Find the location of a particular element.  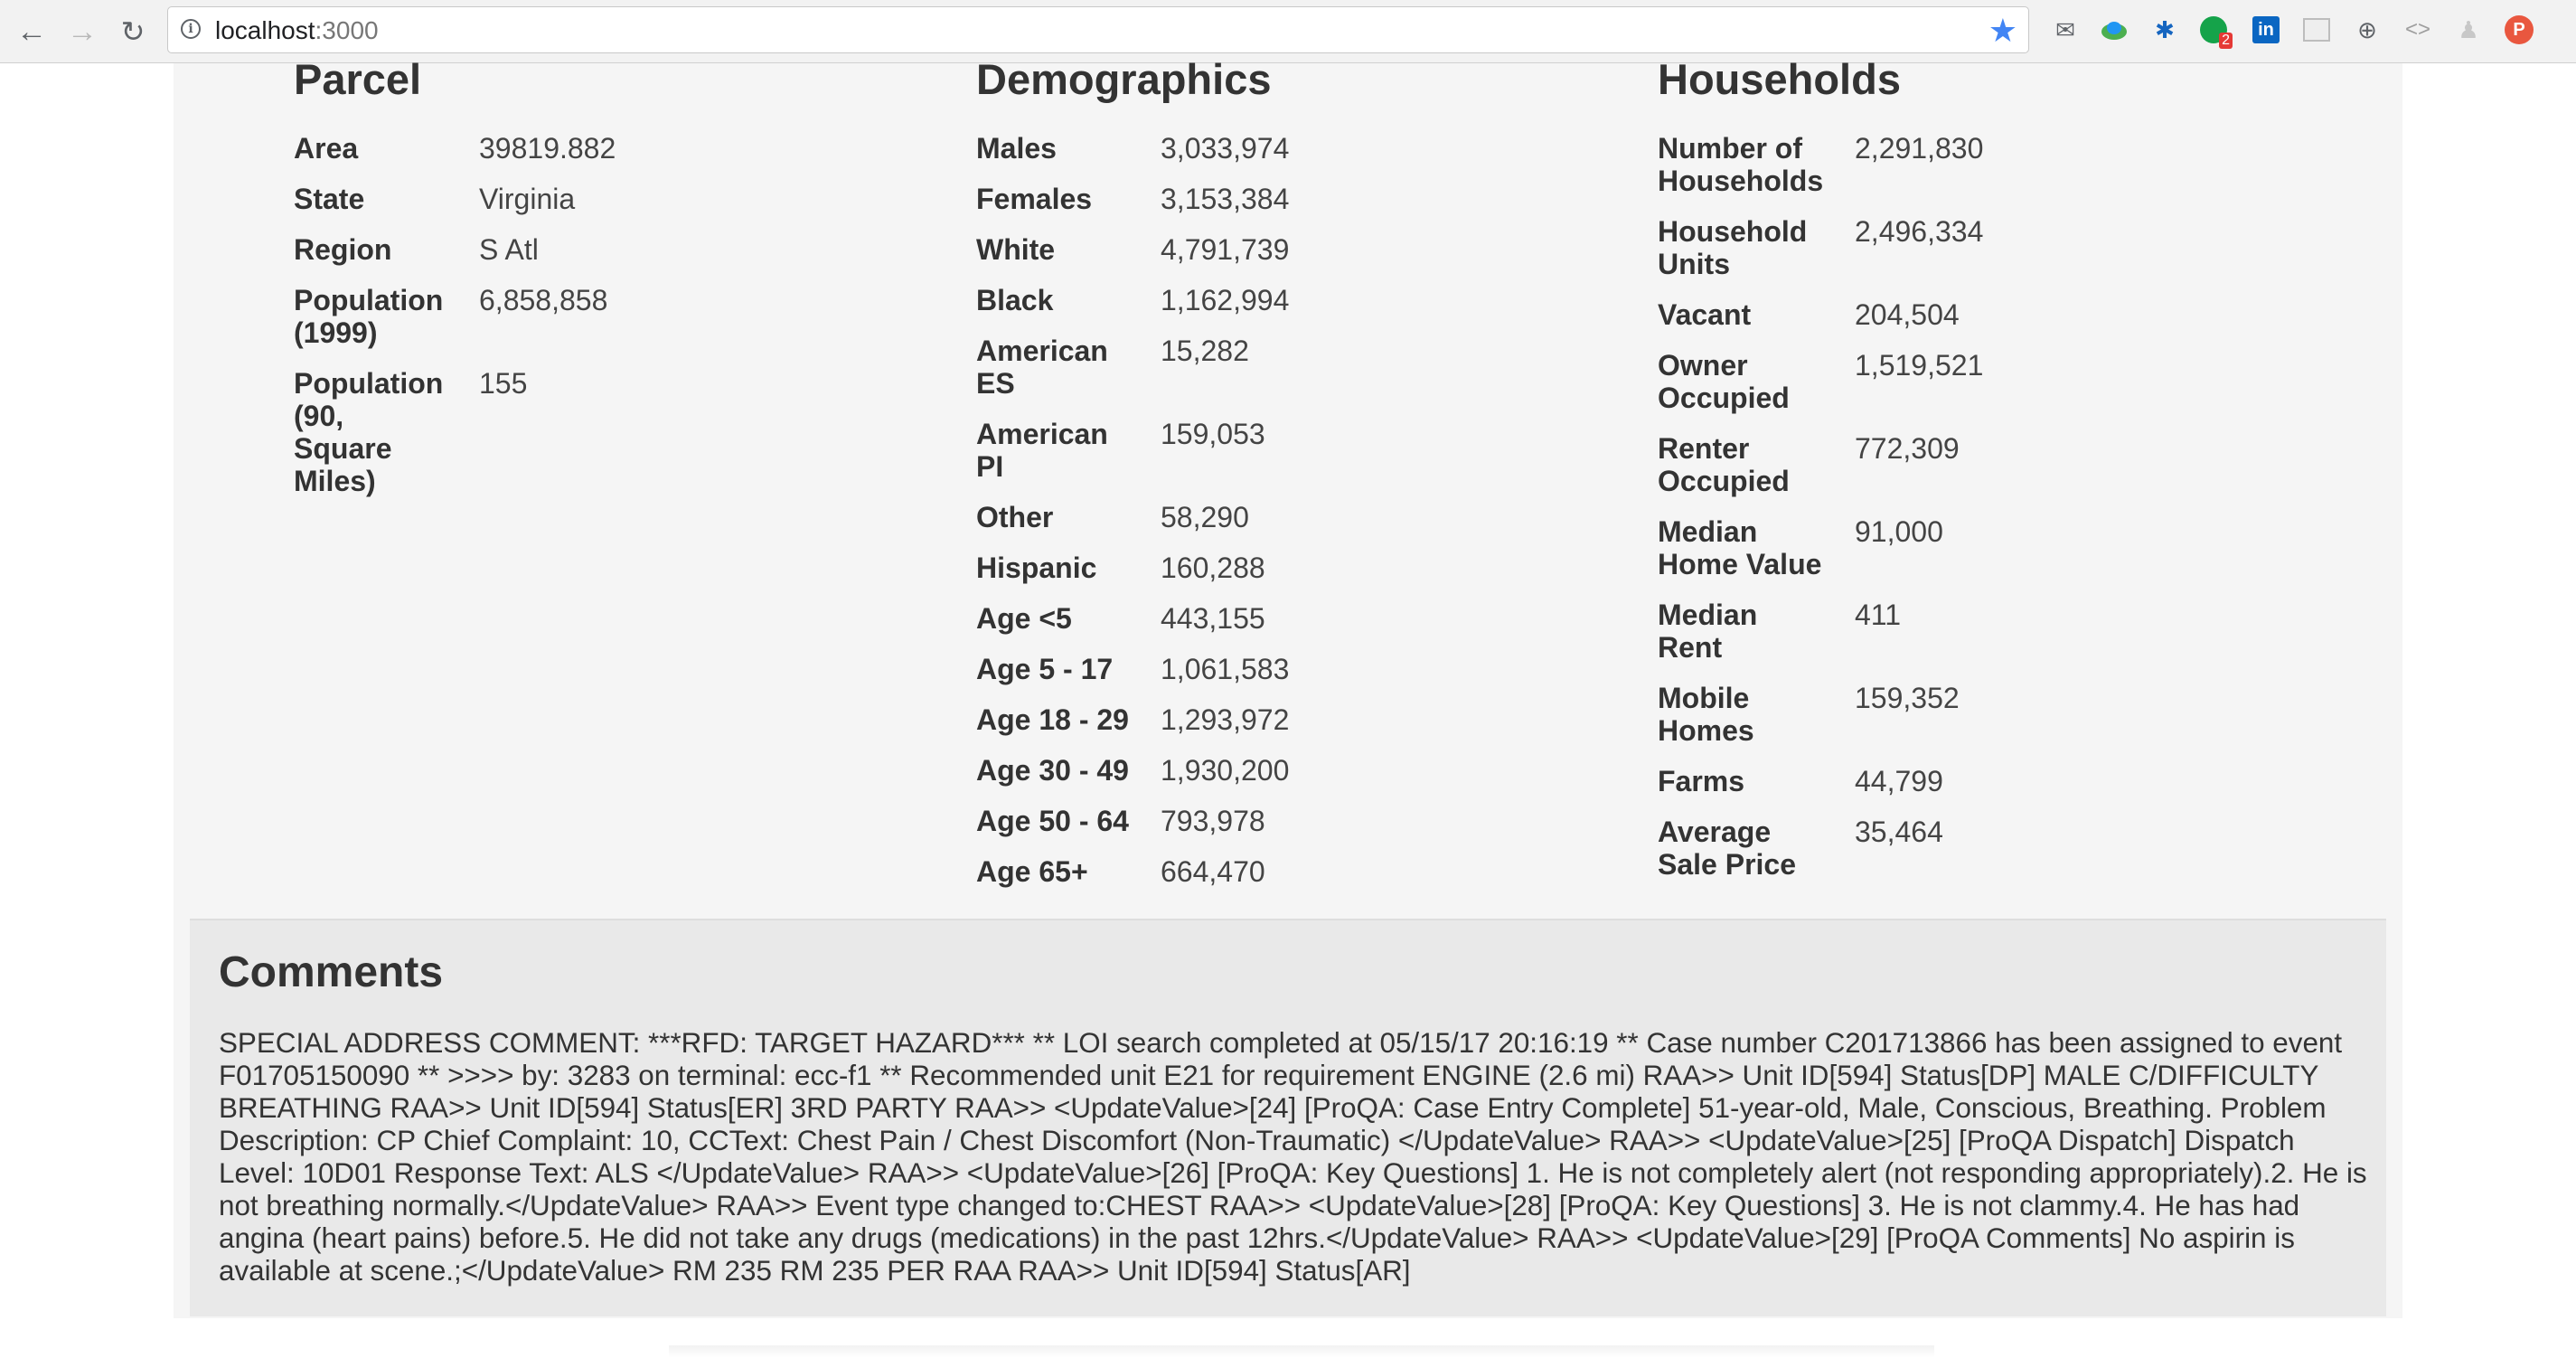

demographics-row-value: 4,791,739 is located at coordinates (1226, 250).